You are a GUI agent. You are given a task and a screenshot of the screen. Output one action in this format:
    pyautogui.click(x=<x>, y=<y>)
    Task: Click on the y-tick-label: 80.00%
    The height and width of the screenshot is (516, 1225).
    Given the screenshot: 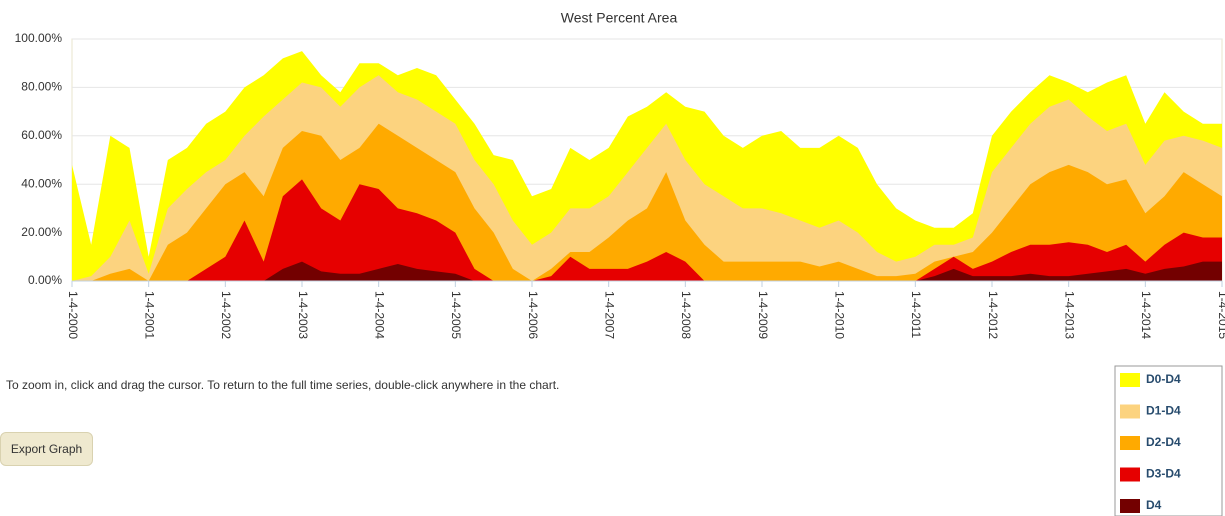 What is the action you would take?
    pyautogui.click(x=41, y=87)
    